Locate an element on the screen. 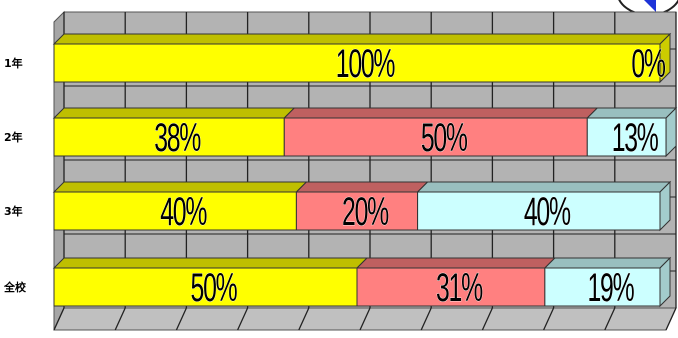 This screenshot has height=338, width=678. data-label: 20% is located at coordinates (365, 212).